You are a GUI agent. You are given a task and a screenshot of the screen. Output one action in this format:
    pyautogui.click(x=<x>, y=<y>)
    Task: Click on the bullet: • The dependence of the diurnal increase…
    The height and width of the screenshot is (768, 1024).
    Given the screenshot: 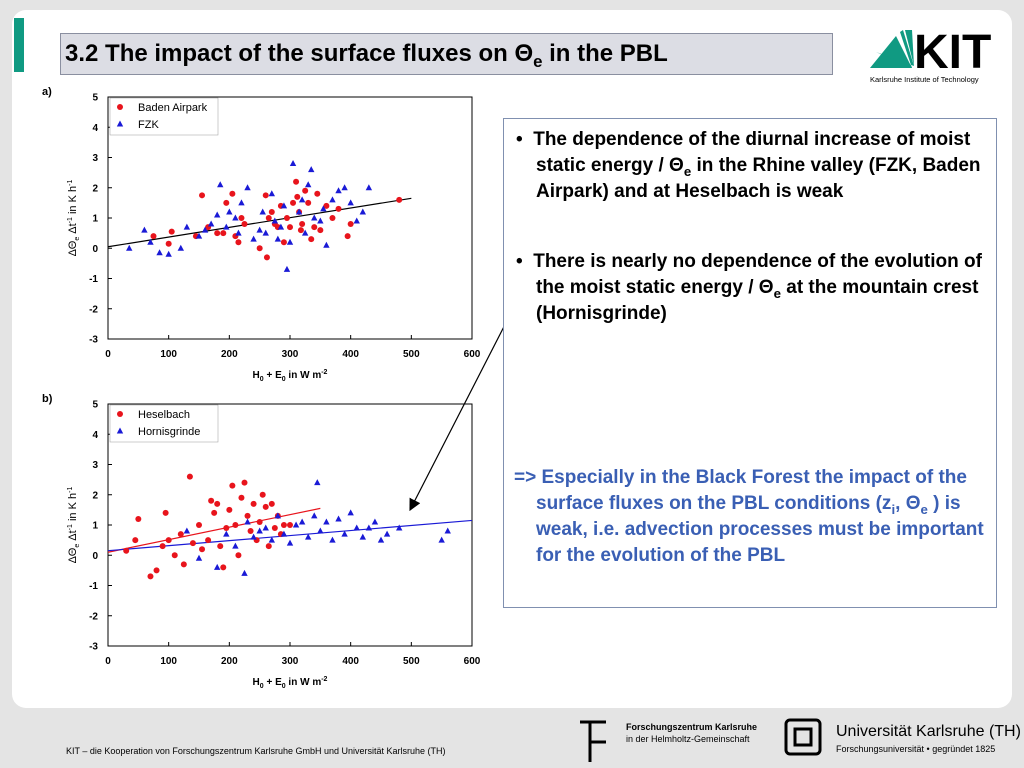 What is the action you would take?
    pyautogui.click(x=756, y=166)
    